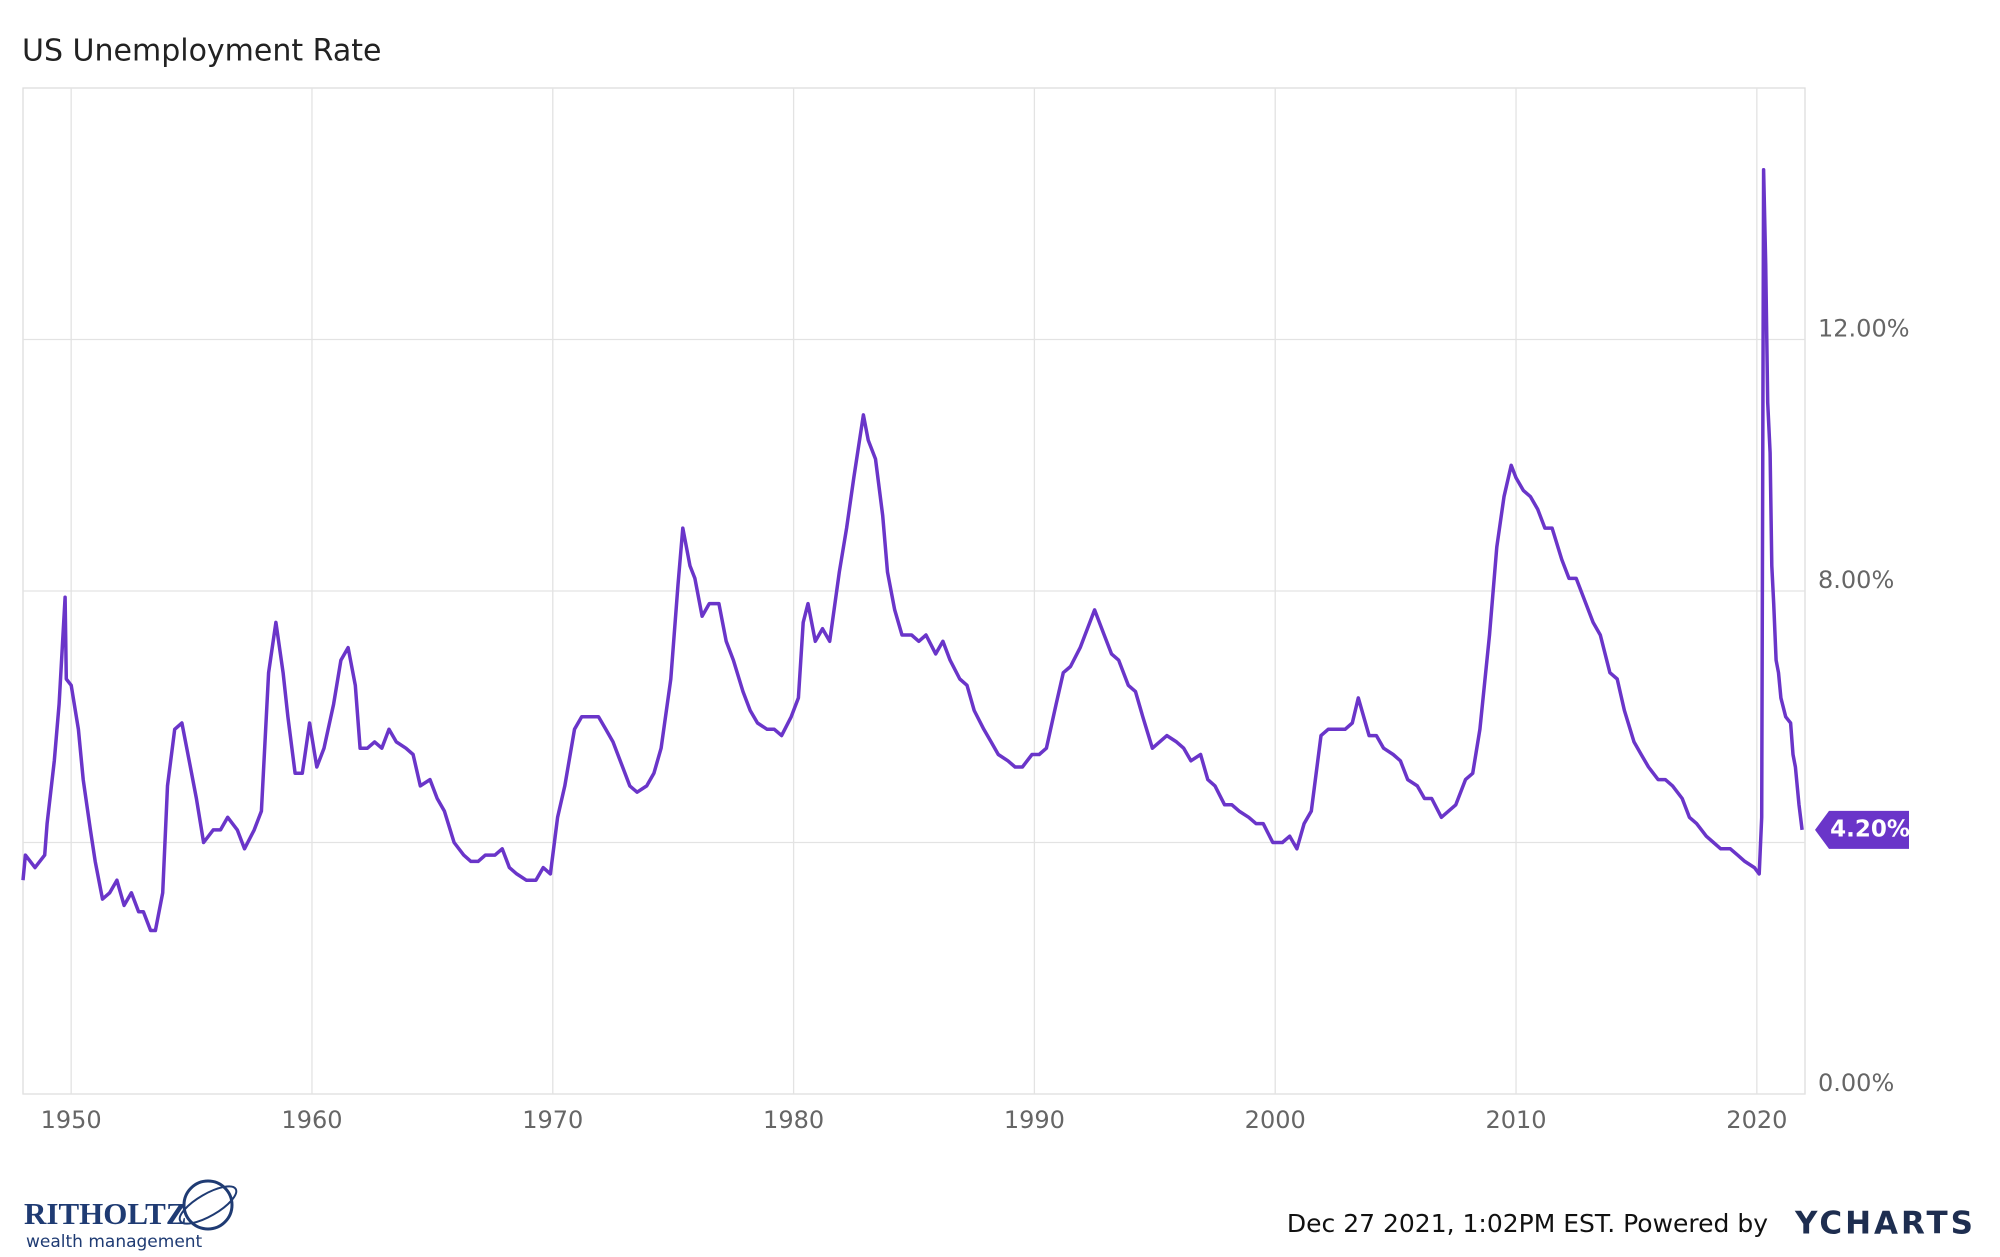 Image resolution: width=2000 pixels, height=1257 pixels. What do you see at coordinates (1527, 1223) in the screenshot?
I see `footer-timestamp: Dec 27 2021, 1:02PM EST. Powered by` at bounding box center [1527, 1223].